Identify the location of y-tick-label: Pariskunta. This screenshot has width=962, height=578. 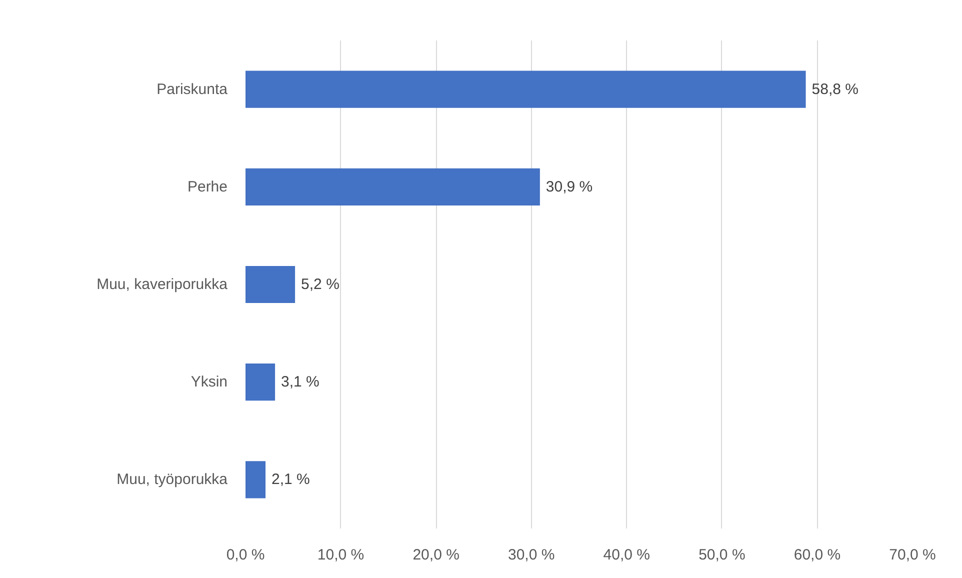
(192, 89).